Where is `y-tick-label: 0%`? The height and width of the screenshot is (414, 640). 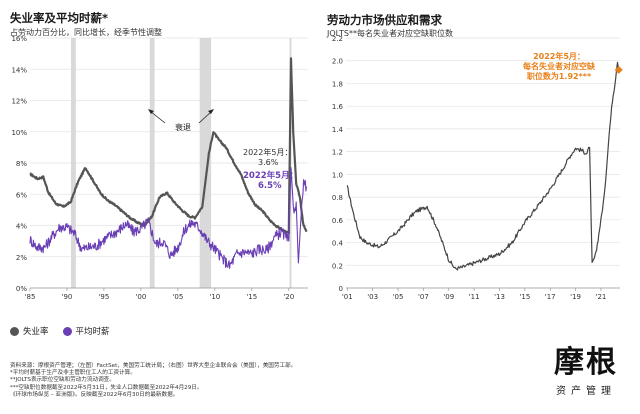 y-tick-label: 0% is located at coordinates (21, 289).